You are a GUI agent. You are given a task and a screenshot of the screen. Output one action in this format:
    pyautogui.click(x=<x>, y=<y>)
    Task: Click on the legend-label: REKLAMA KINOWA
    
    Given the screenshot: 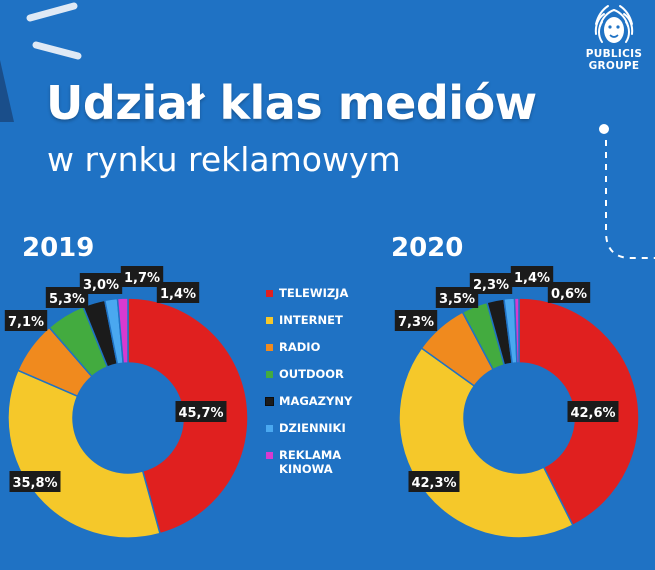 What is the action you would take?
    pyautogui.click(x=310, y=462)
    